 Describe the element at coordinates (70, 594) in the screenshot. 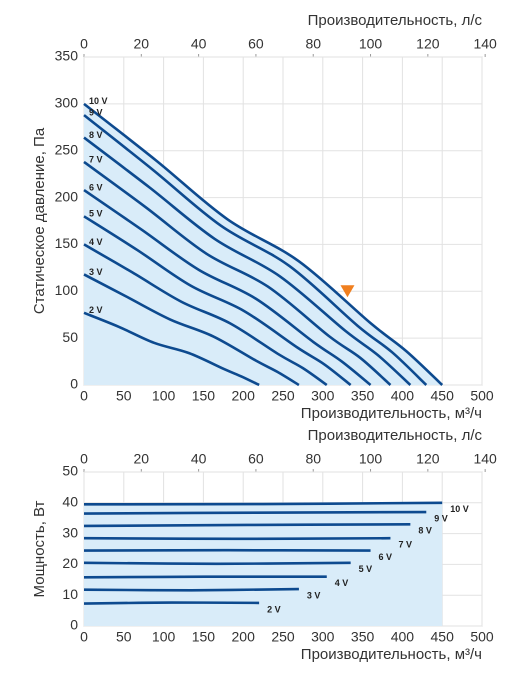

I see `y-tick-label: 10` at that location.